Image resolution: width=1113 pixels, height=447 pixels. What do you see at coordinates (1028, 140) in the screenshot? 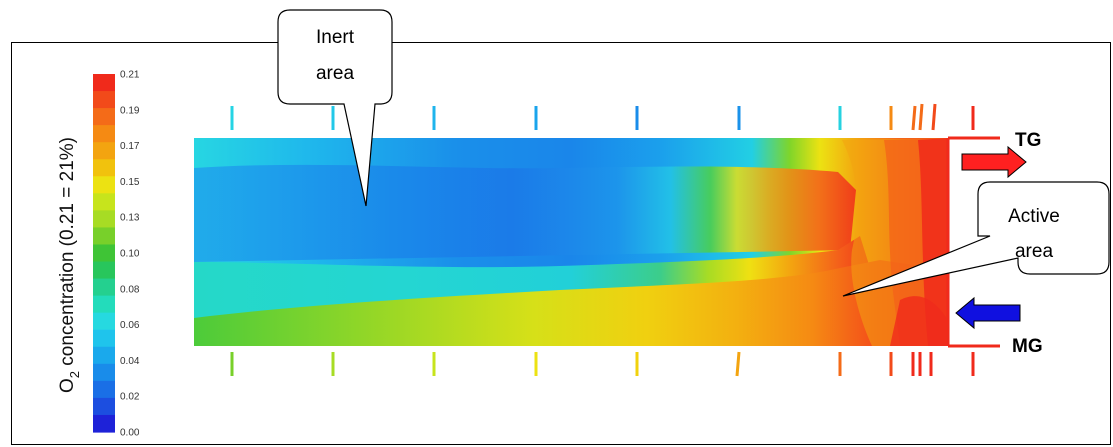
I see `port-label-tg: TG` at bounding box center [1028, 140].